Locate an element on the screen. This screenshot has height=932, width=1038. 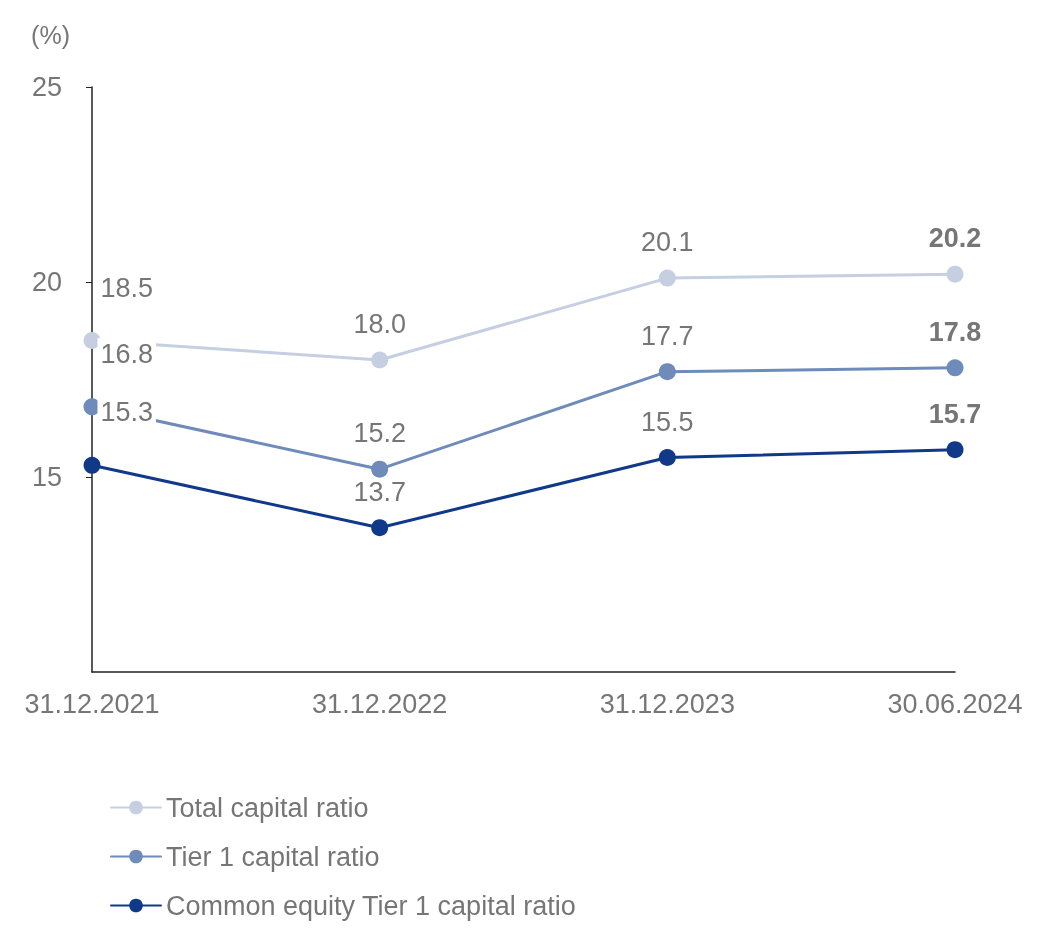
x-tick-label: 31.12.2023 is located at coordinates (667, 703).